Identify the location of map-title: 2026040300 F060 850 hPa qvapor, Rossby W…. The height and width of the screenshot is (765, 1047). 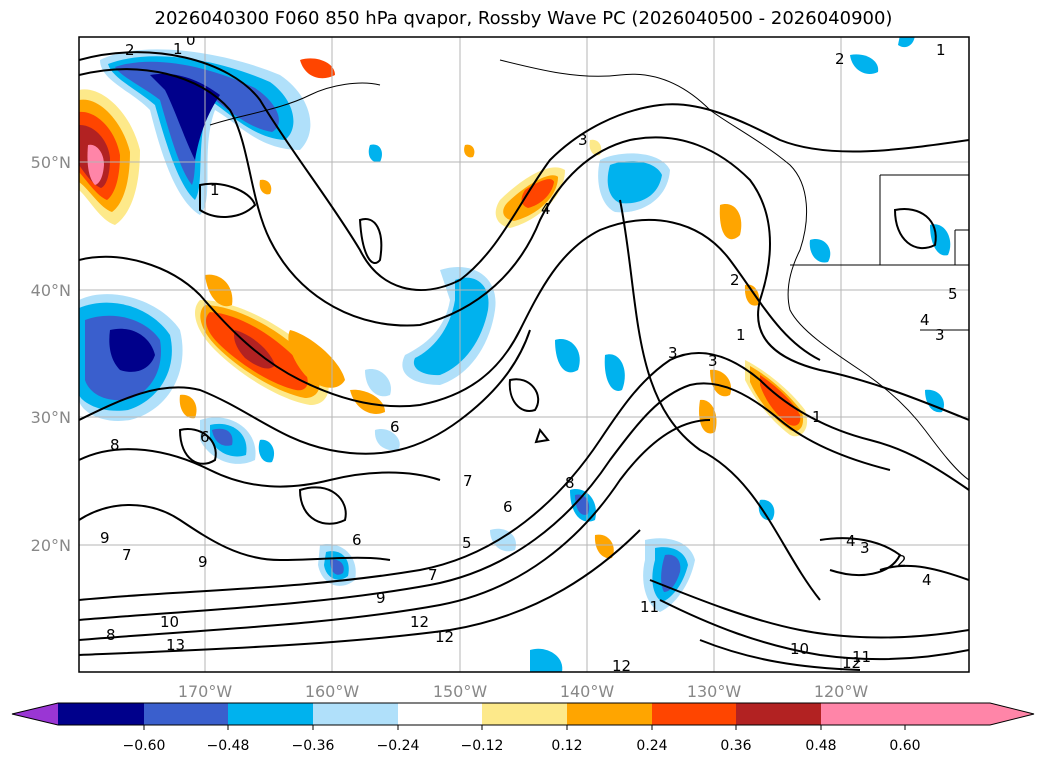
(523, 18).